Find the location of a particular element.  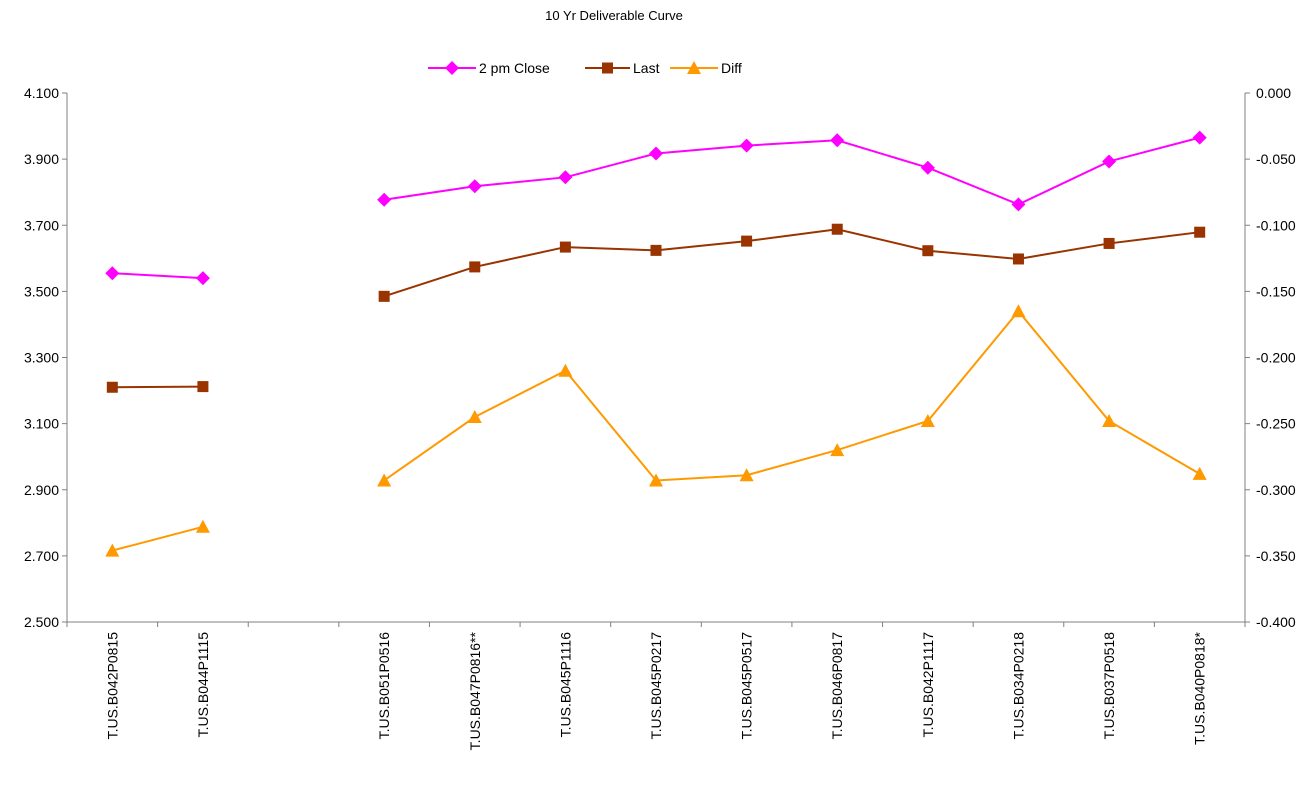

y-right-tick-label: 0.000 is located at coordinates (1273, 93).